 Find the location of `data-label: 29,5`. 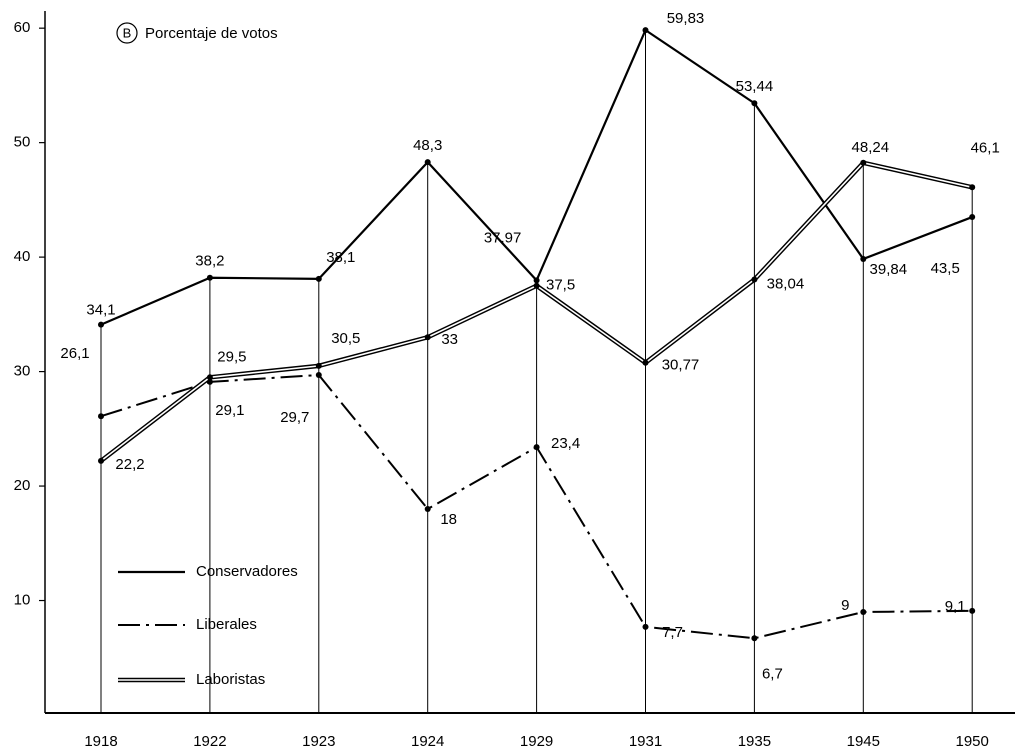

data-label: 29,5 is located at coordinates (231, 356).